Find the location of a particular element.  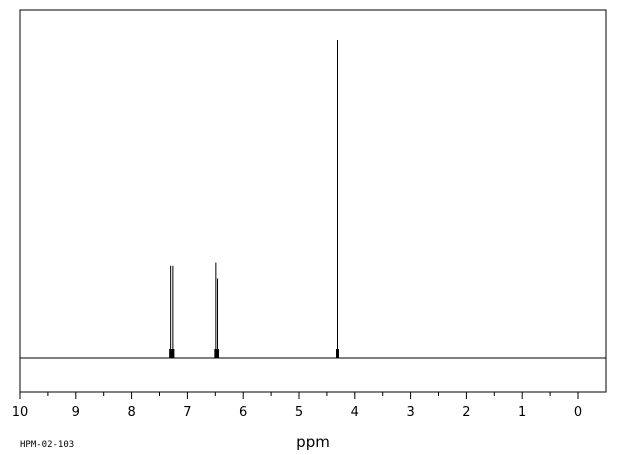

x-axis-tick-labels: 10 9 8 7 6 5 4 3 2 1 0 is located at coordinates (297, 412).